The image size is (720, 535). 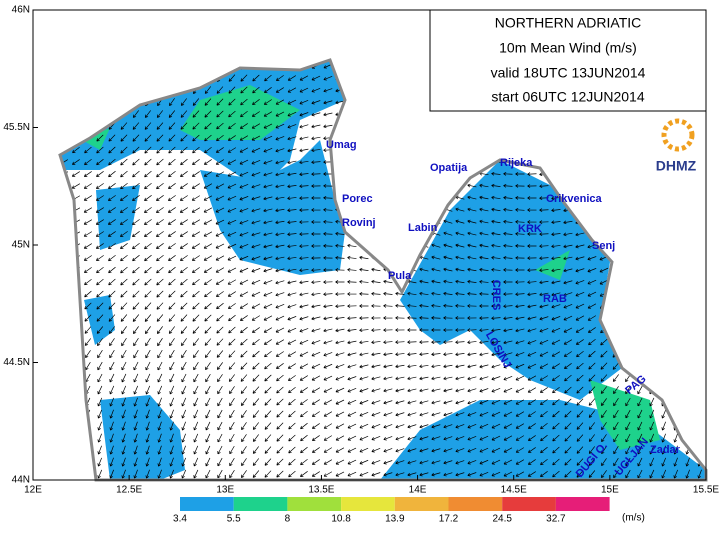 What do you see at coordinates (676, 146) in the screenshot?
I see `logo: DHMZ` at bounding box center [676, 146].